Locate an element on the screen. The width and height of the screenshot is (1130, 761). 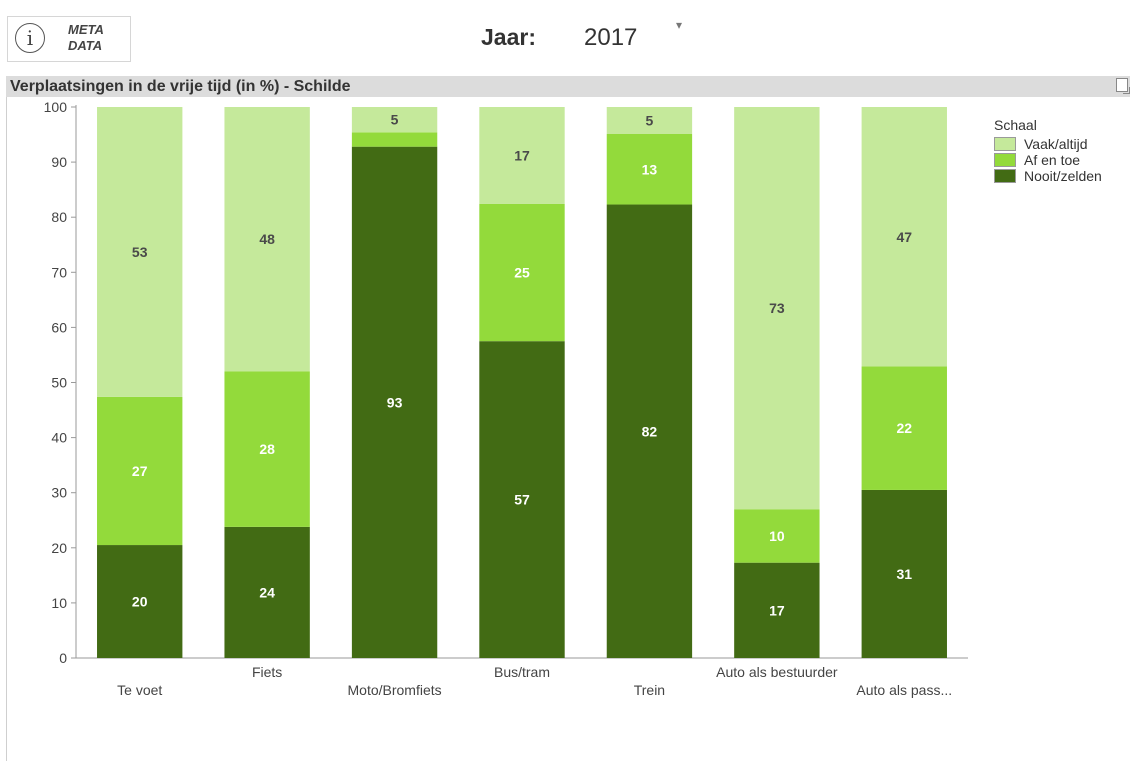
data-label: 93 is located at coordinates (395, 402).